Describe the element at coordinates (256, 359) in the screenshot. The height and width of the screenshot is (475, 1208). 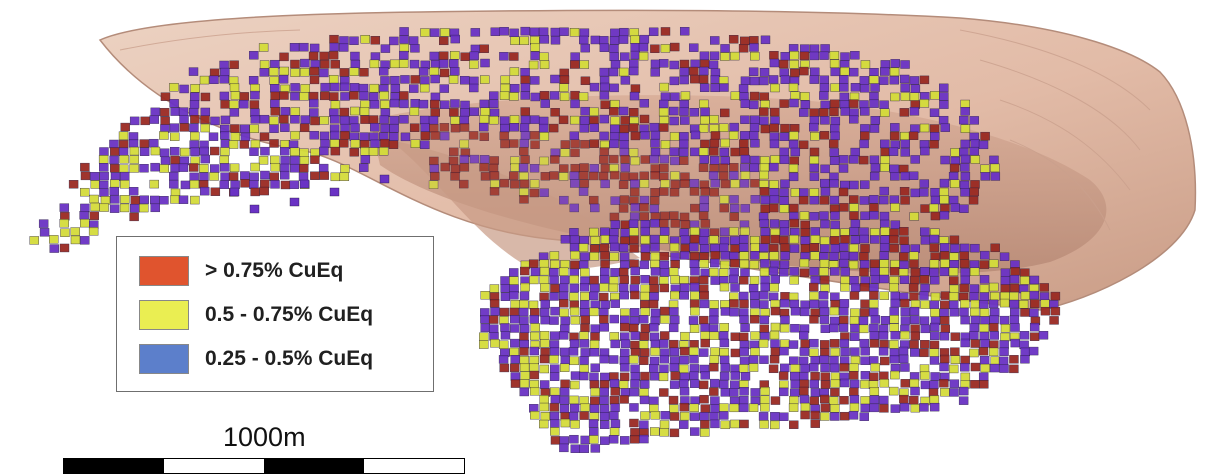
I see `legend-item-low-grade: 0.25 - 0.5% CuEq` at that location.